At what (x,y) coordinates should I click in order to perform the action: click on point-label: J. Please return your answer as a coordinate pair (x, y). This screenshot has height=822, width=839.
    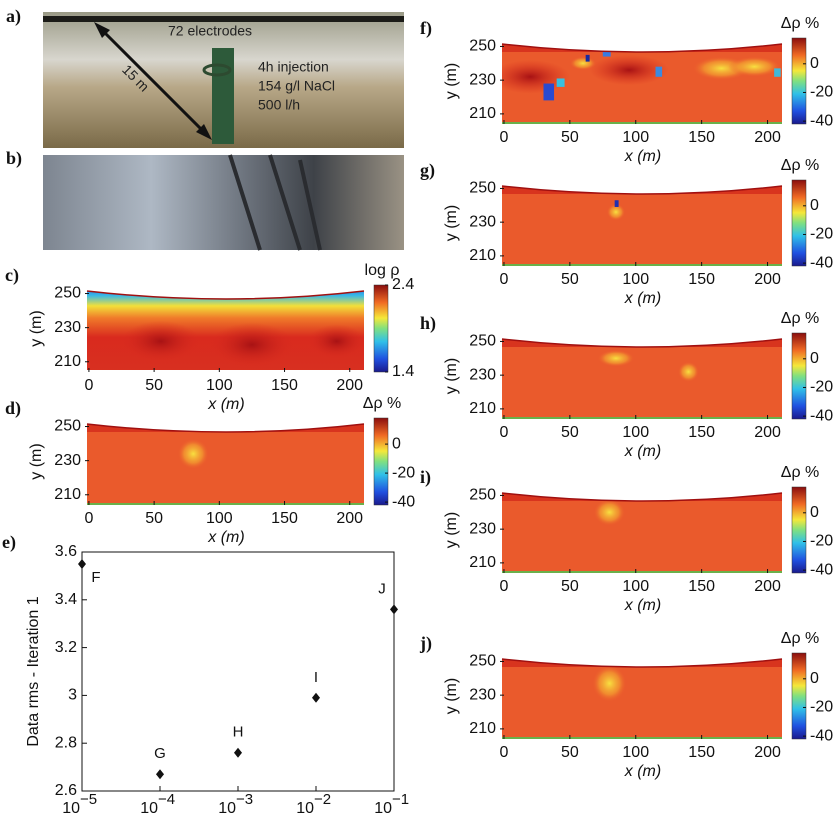
    Looking at the image, I should click on (382, 588).